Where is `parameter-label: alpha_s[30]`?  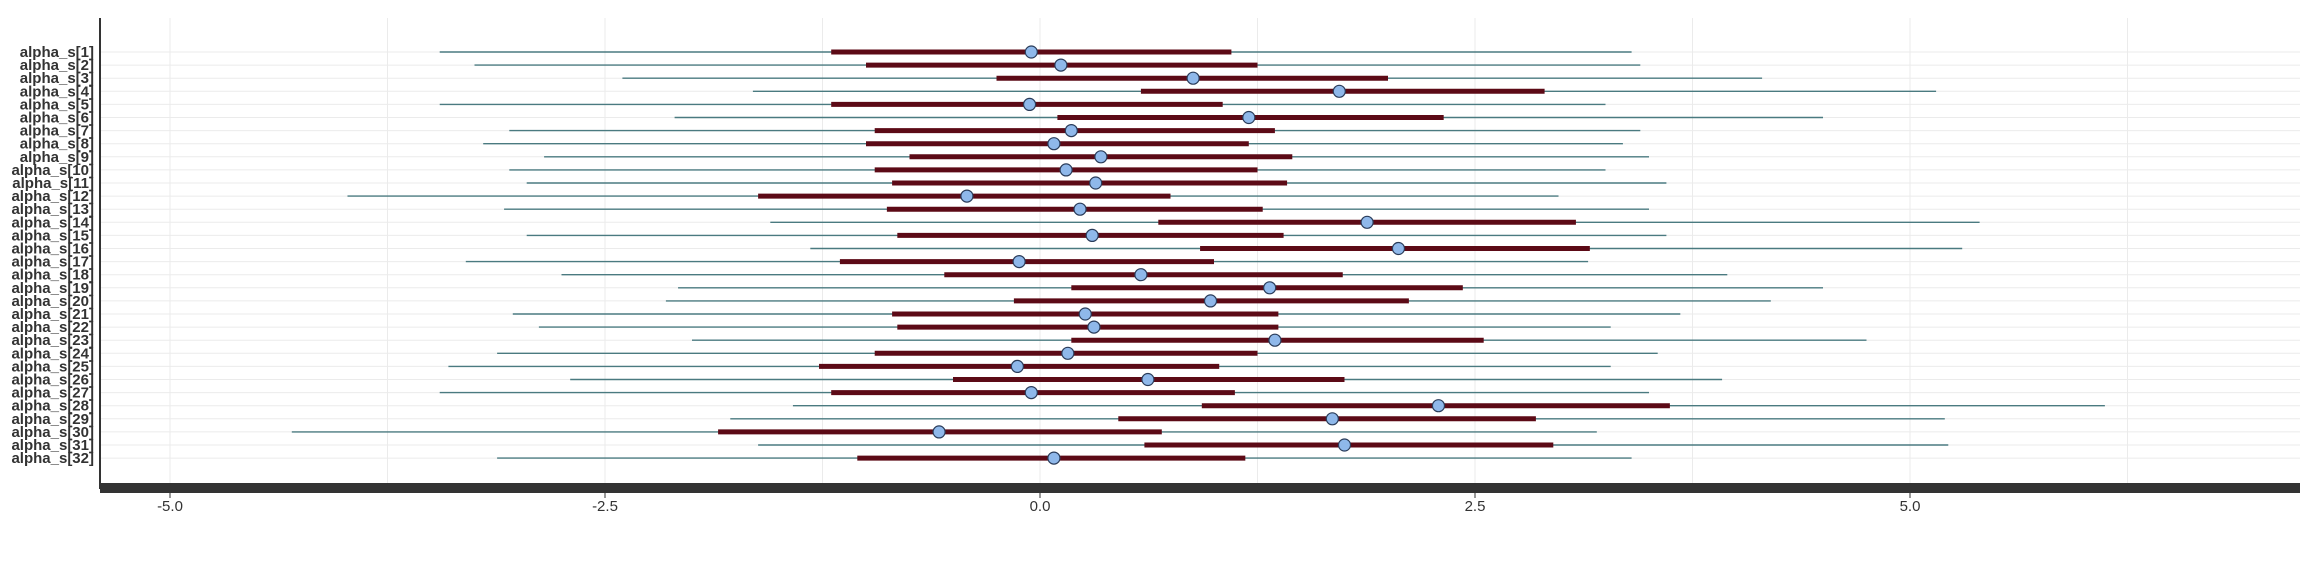 parameter-label: alpha_s[30] is located at coordinates (52, 432).